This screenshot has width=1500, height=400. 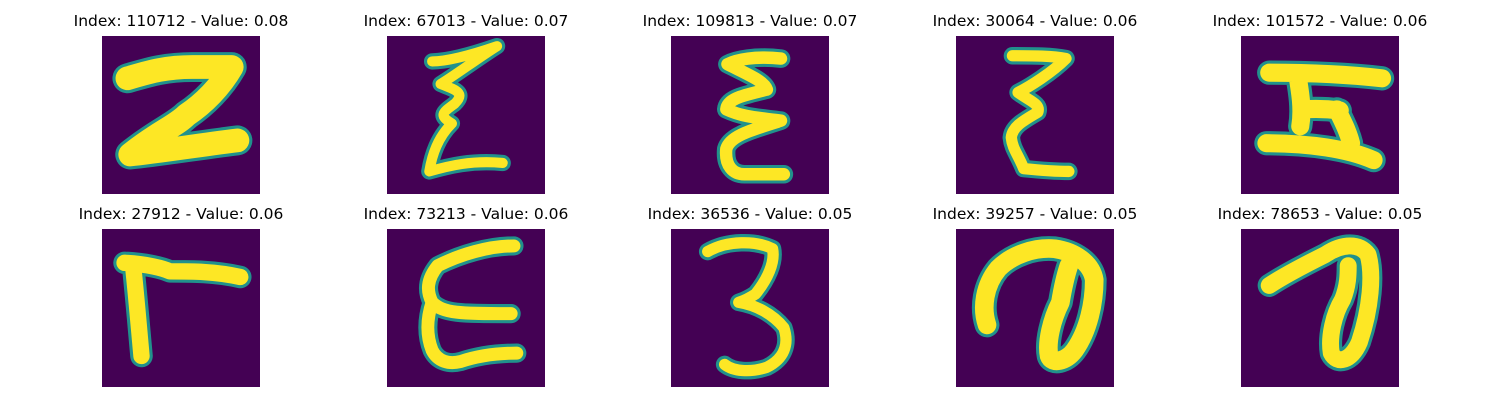 I want to click on panel-title: Index: 39257 - Value: 0.05, so click(x=1035, y=214).